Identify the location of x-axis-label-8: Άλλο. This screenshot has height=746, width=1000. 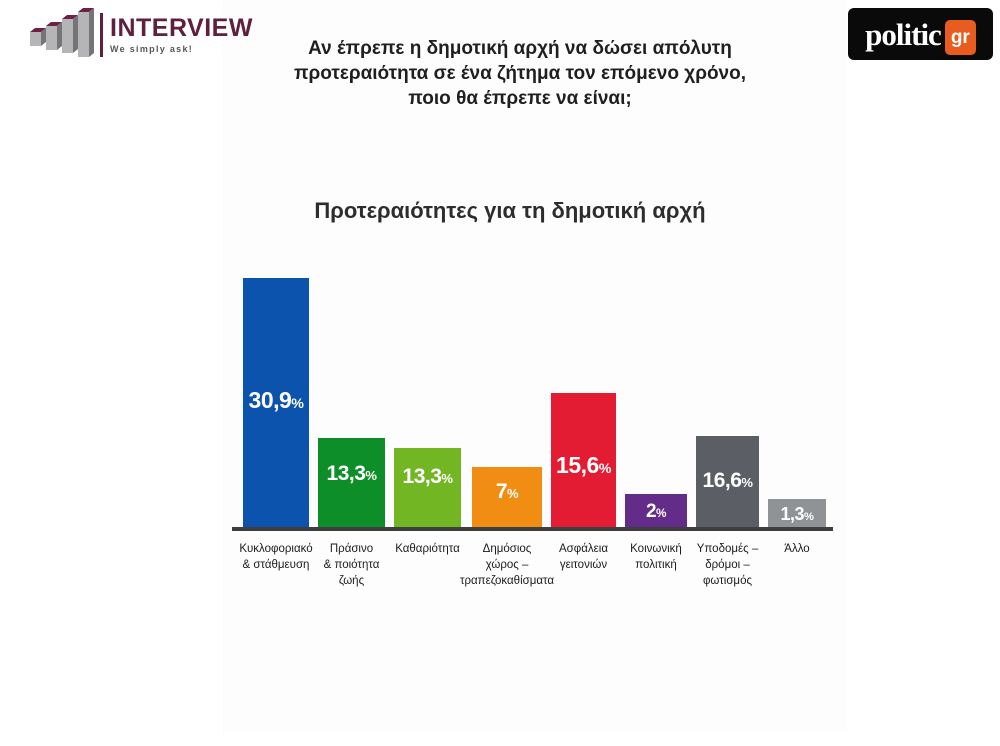
(797, 549).